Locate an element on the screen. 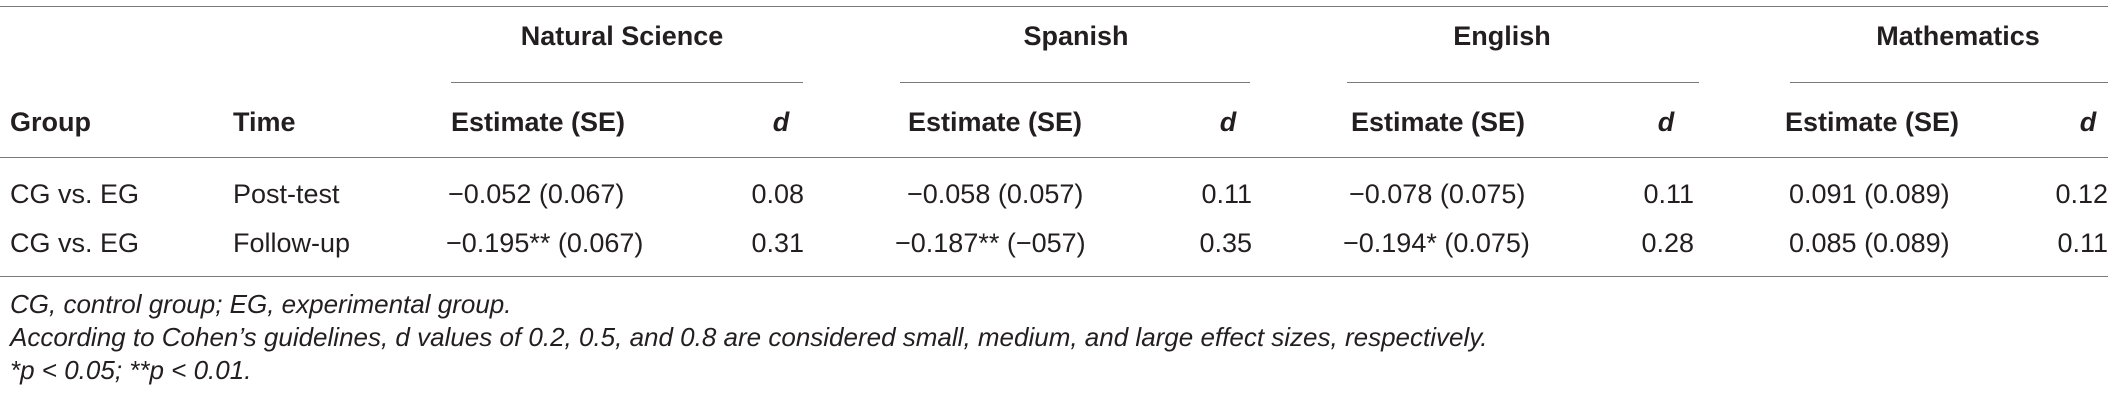  estimate-spanish: −0.058 (0.057) is located at coordinates (995, 194).